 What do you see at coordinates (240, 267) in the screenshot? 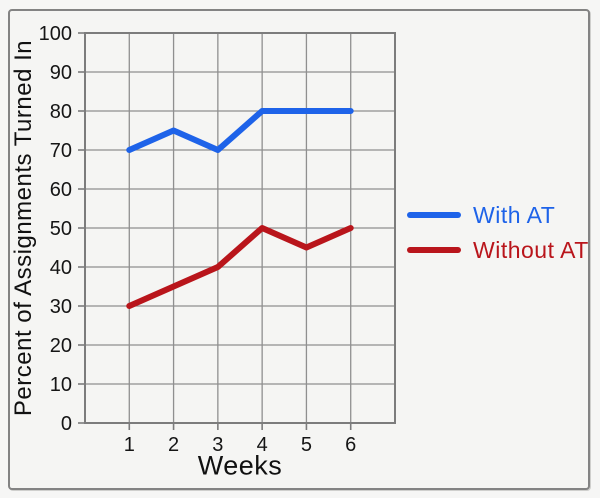
I see `series-line-without-at` at bounding box center [240, 267].